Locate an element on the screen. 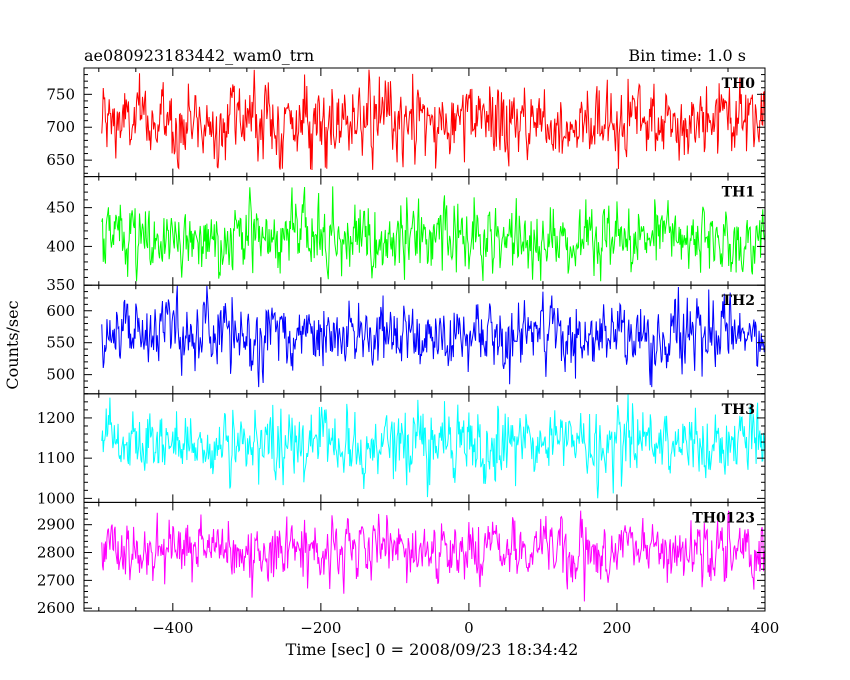  y-axis-label: Counts/sec is located at coordinates (12, 344).